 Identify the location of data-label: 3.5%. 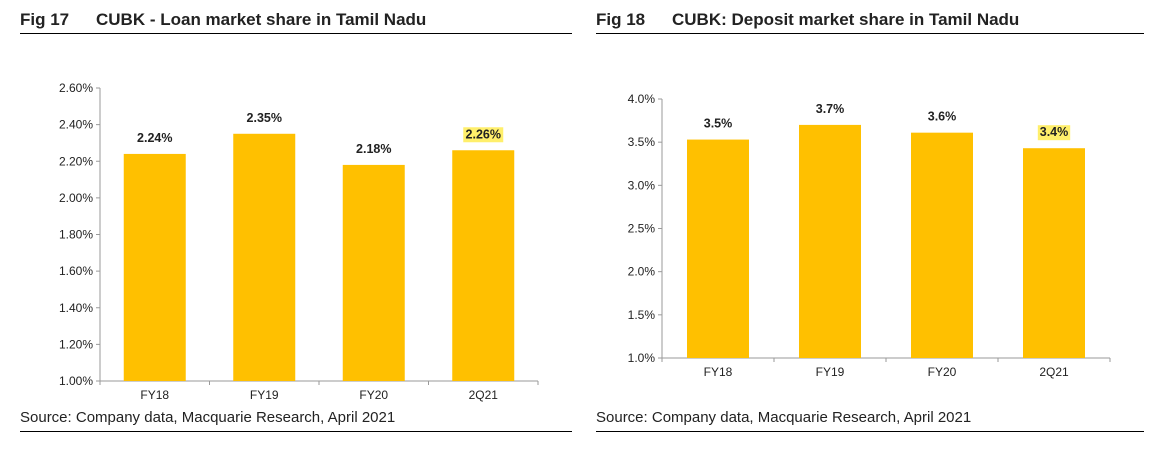
(718, 124).